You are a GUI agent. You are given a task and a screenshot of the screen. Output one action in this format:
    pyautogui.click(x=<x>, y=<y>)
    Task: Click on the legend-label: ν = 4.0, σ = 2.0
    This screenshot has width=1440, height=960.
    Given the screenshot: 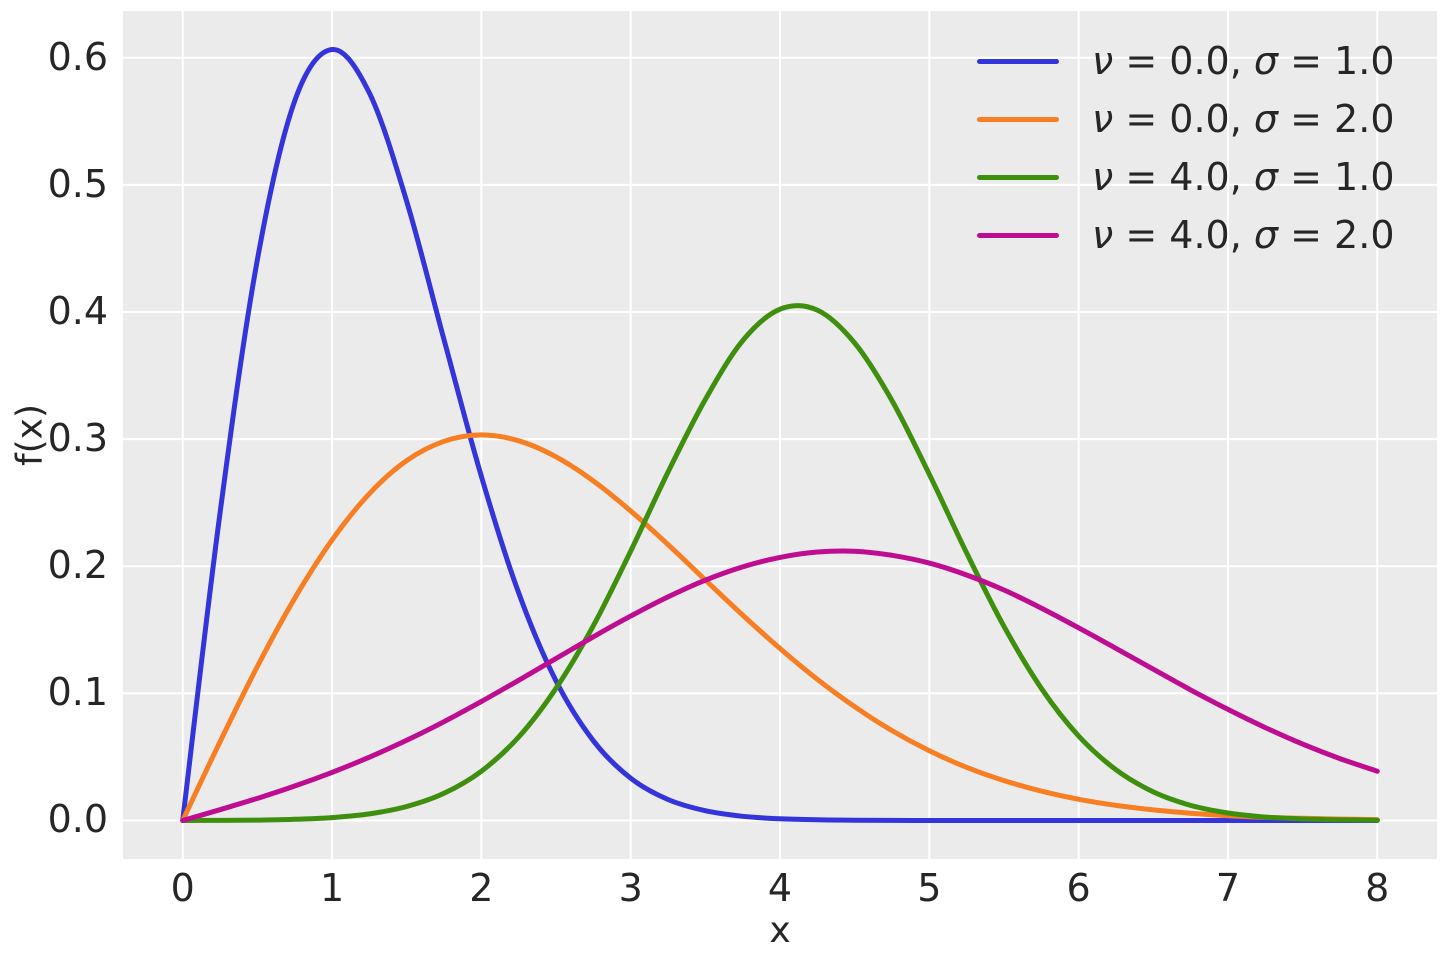 What is the action you would take?
    pyautogui.click(x=1243, y=235)
    